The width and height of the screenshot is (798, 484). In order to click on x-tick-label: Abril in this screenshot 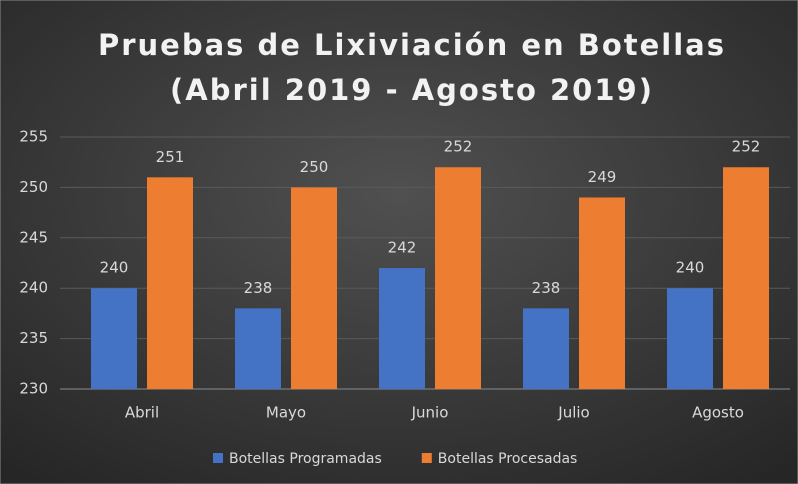, I will do `click(142, 413)`.